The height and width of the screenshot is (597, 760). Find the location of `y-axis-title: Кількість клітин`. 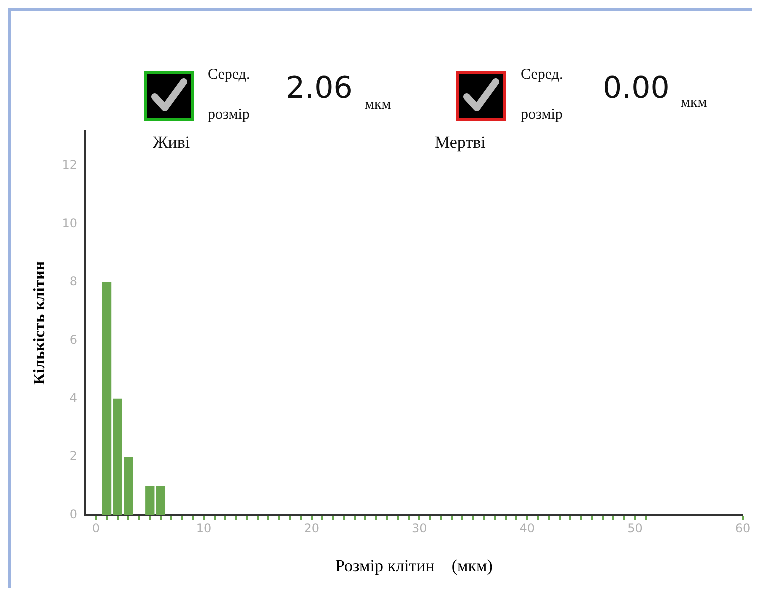

y-axis-title: Кількість клітин is located at coordinates (40, 323).